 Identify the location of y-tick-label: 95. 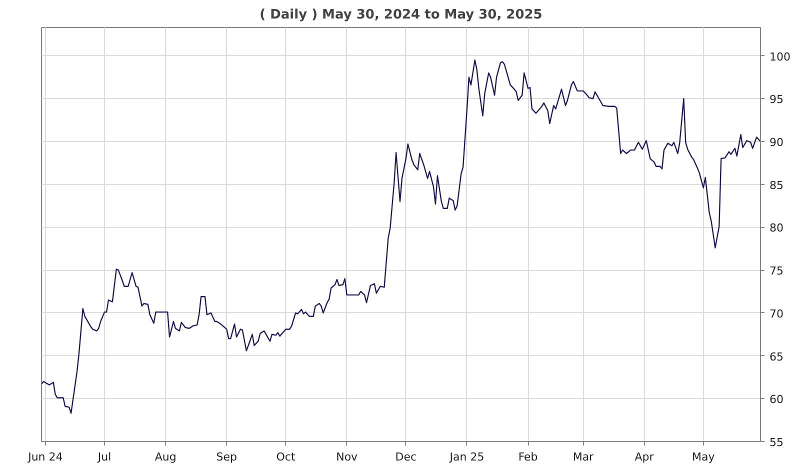
(777, 99).